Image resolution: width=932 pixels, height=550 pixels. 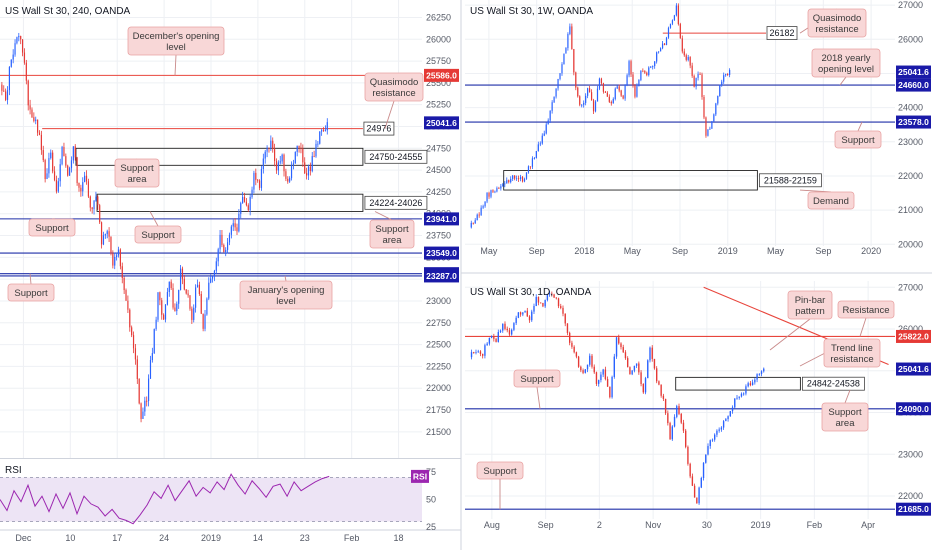 What do you see at coordinates (305, 538) in the screenshot?
I see `x-tick-label: 23` at bounding box center [305, 538].